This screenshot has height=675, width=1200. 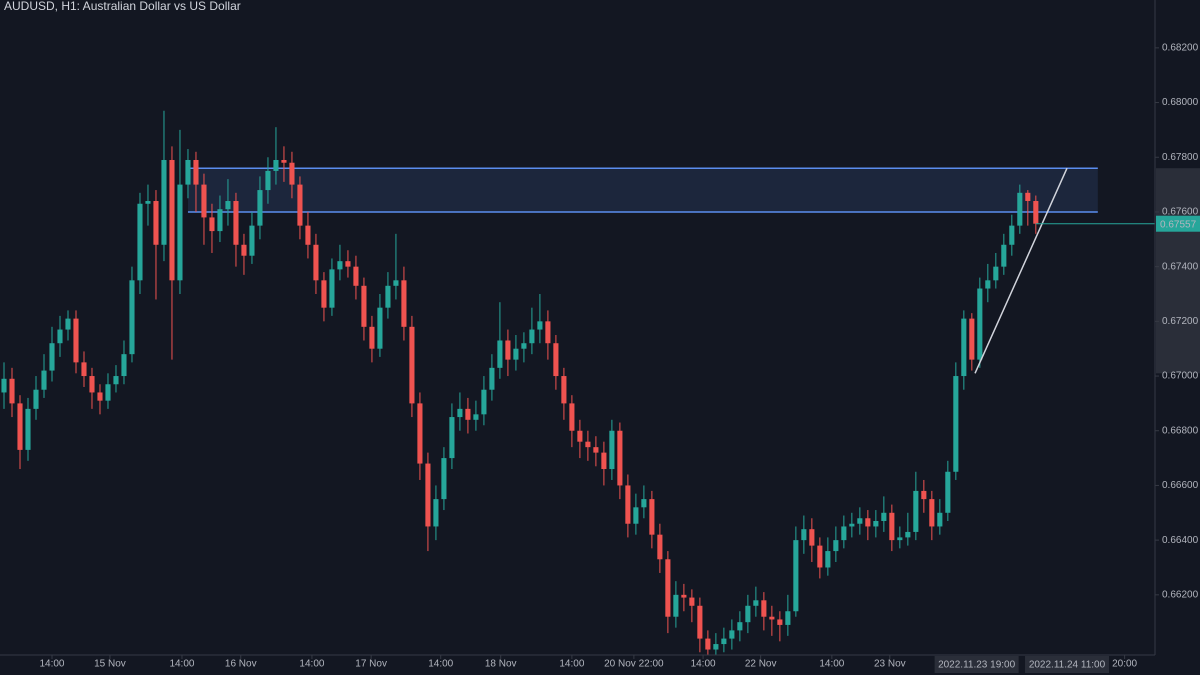 I want to click on y-tick-label: 0.67600, so click(x=1180, y=212).